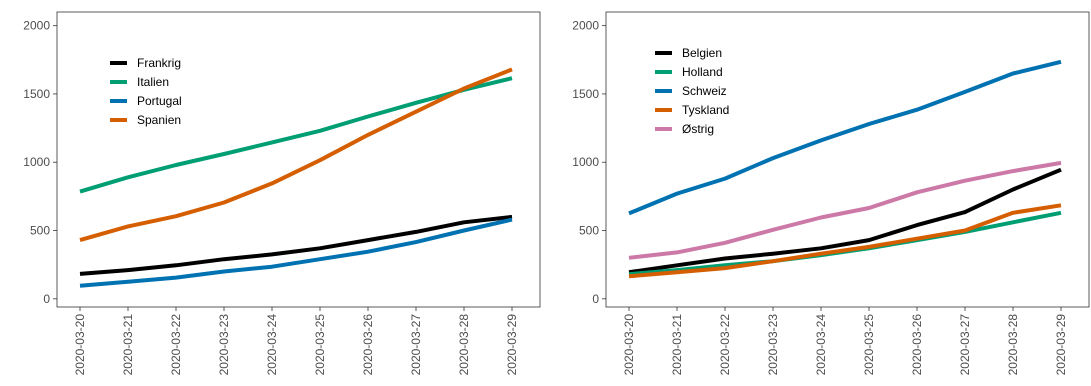 The width and height of the screenshot is (1091, 386). I want to click on series-line-portugal, so click(296, 252).